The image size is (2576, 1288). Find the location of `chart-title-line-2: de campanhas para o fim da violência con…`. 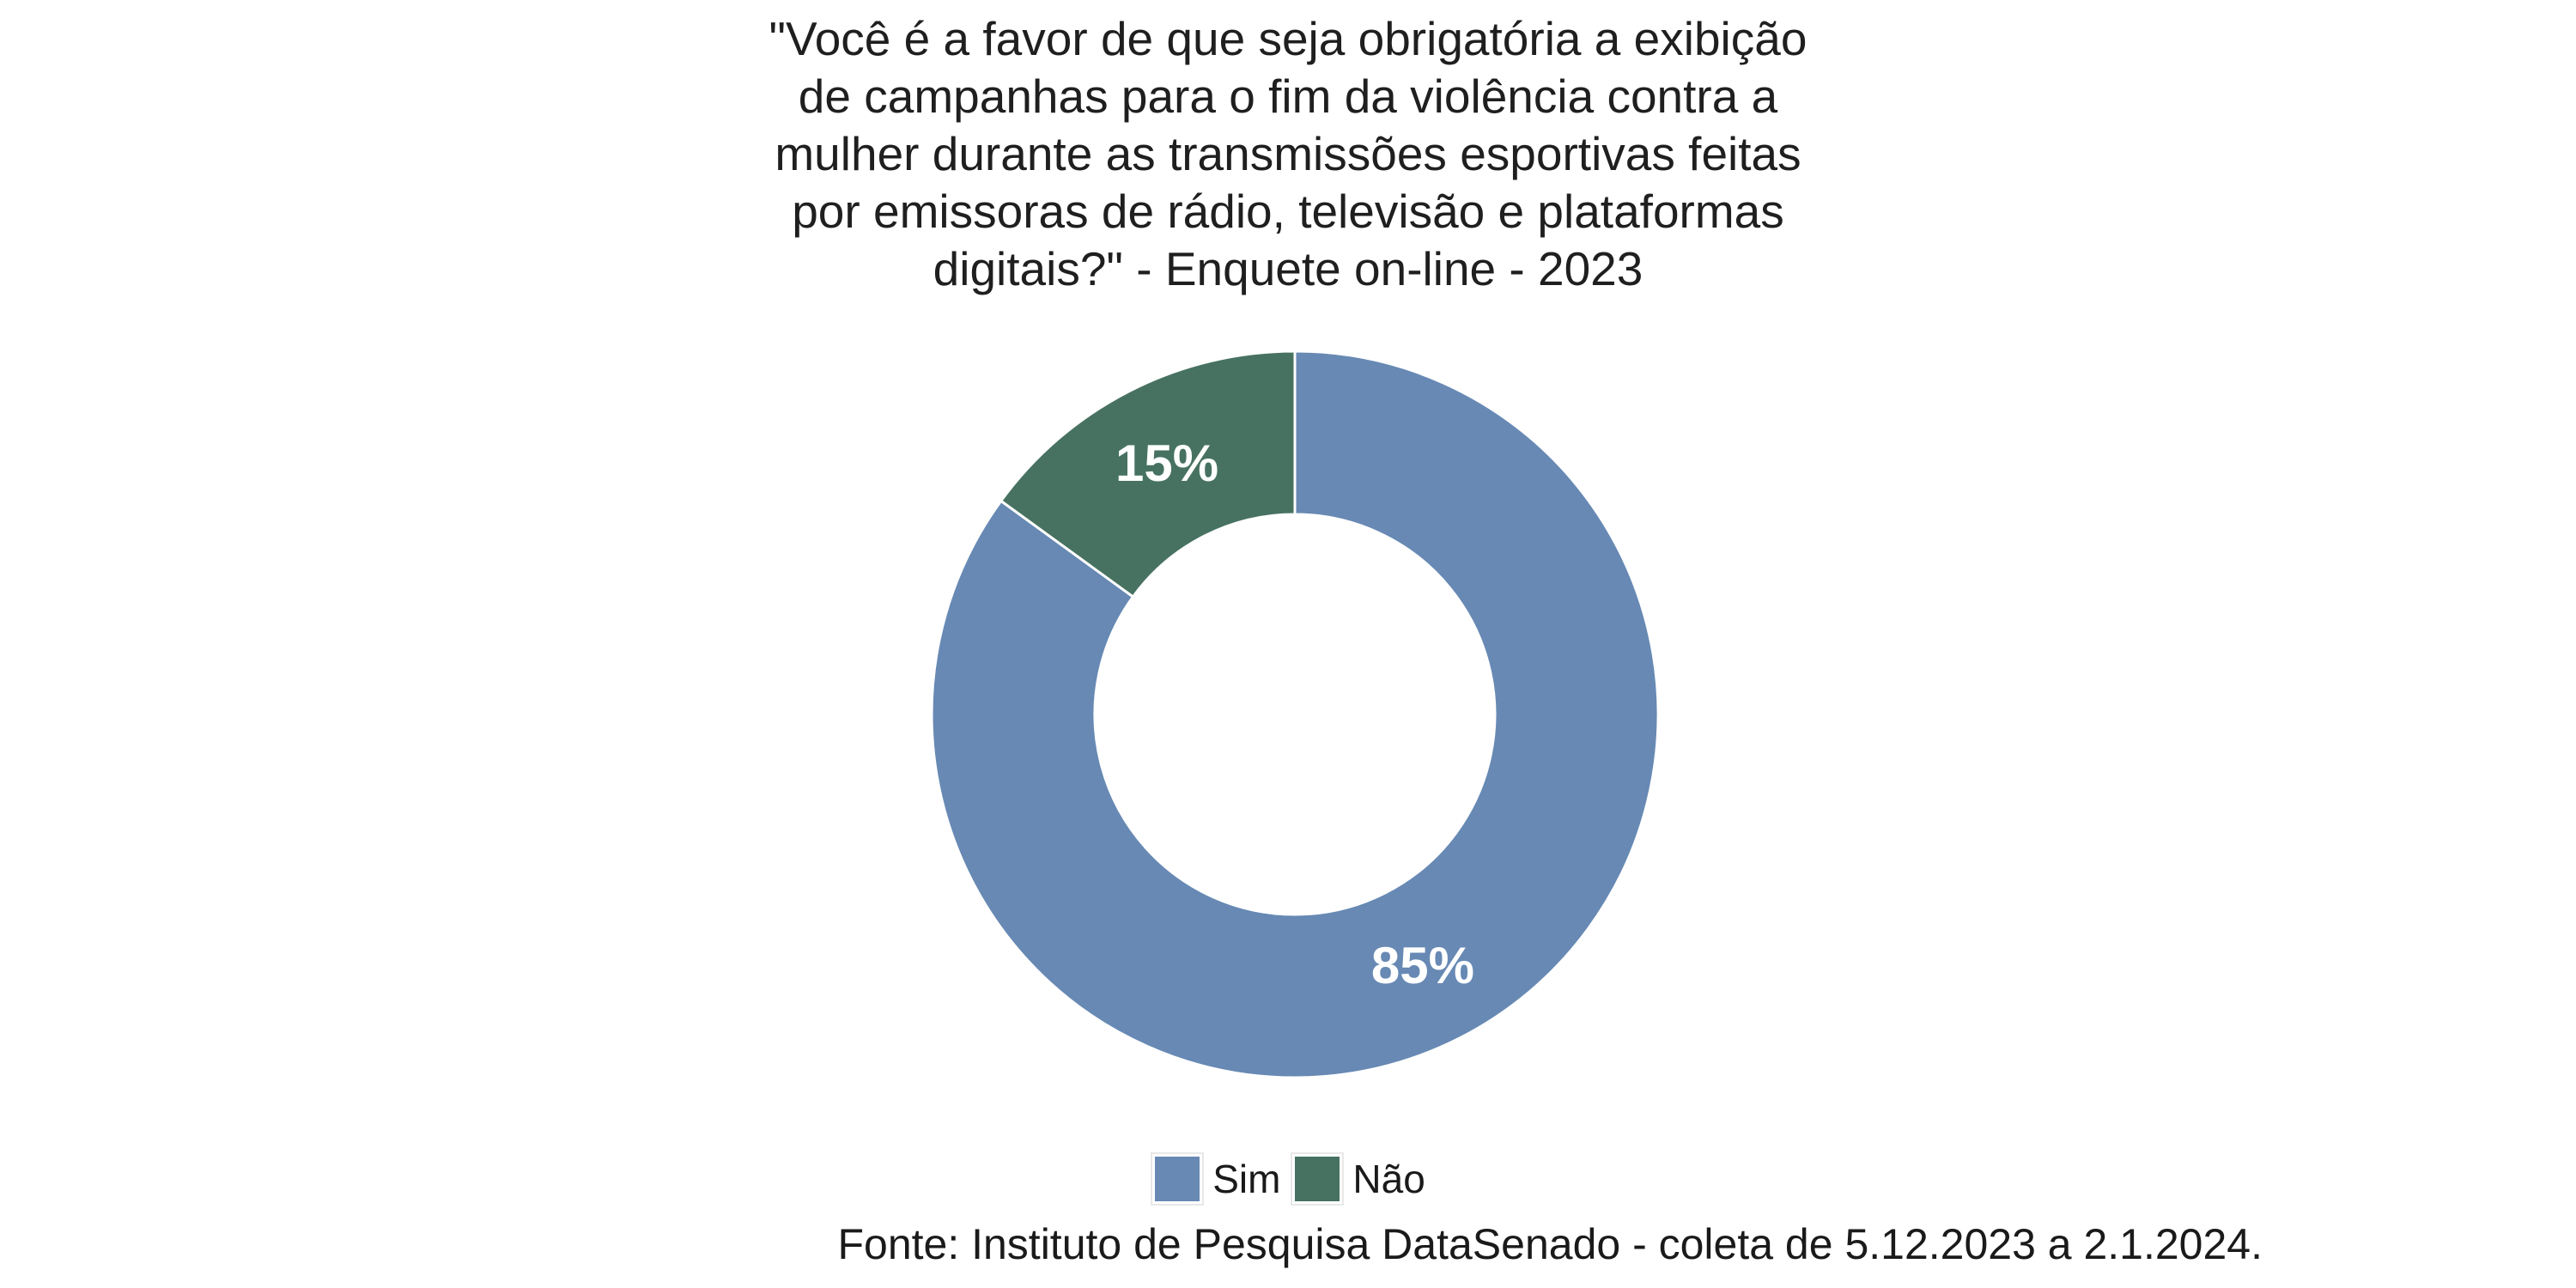

chart-title-line-2: de campanhas para o fim da violência con… is located at coordinates (1288, 96).